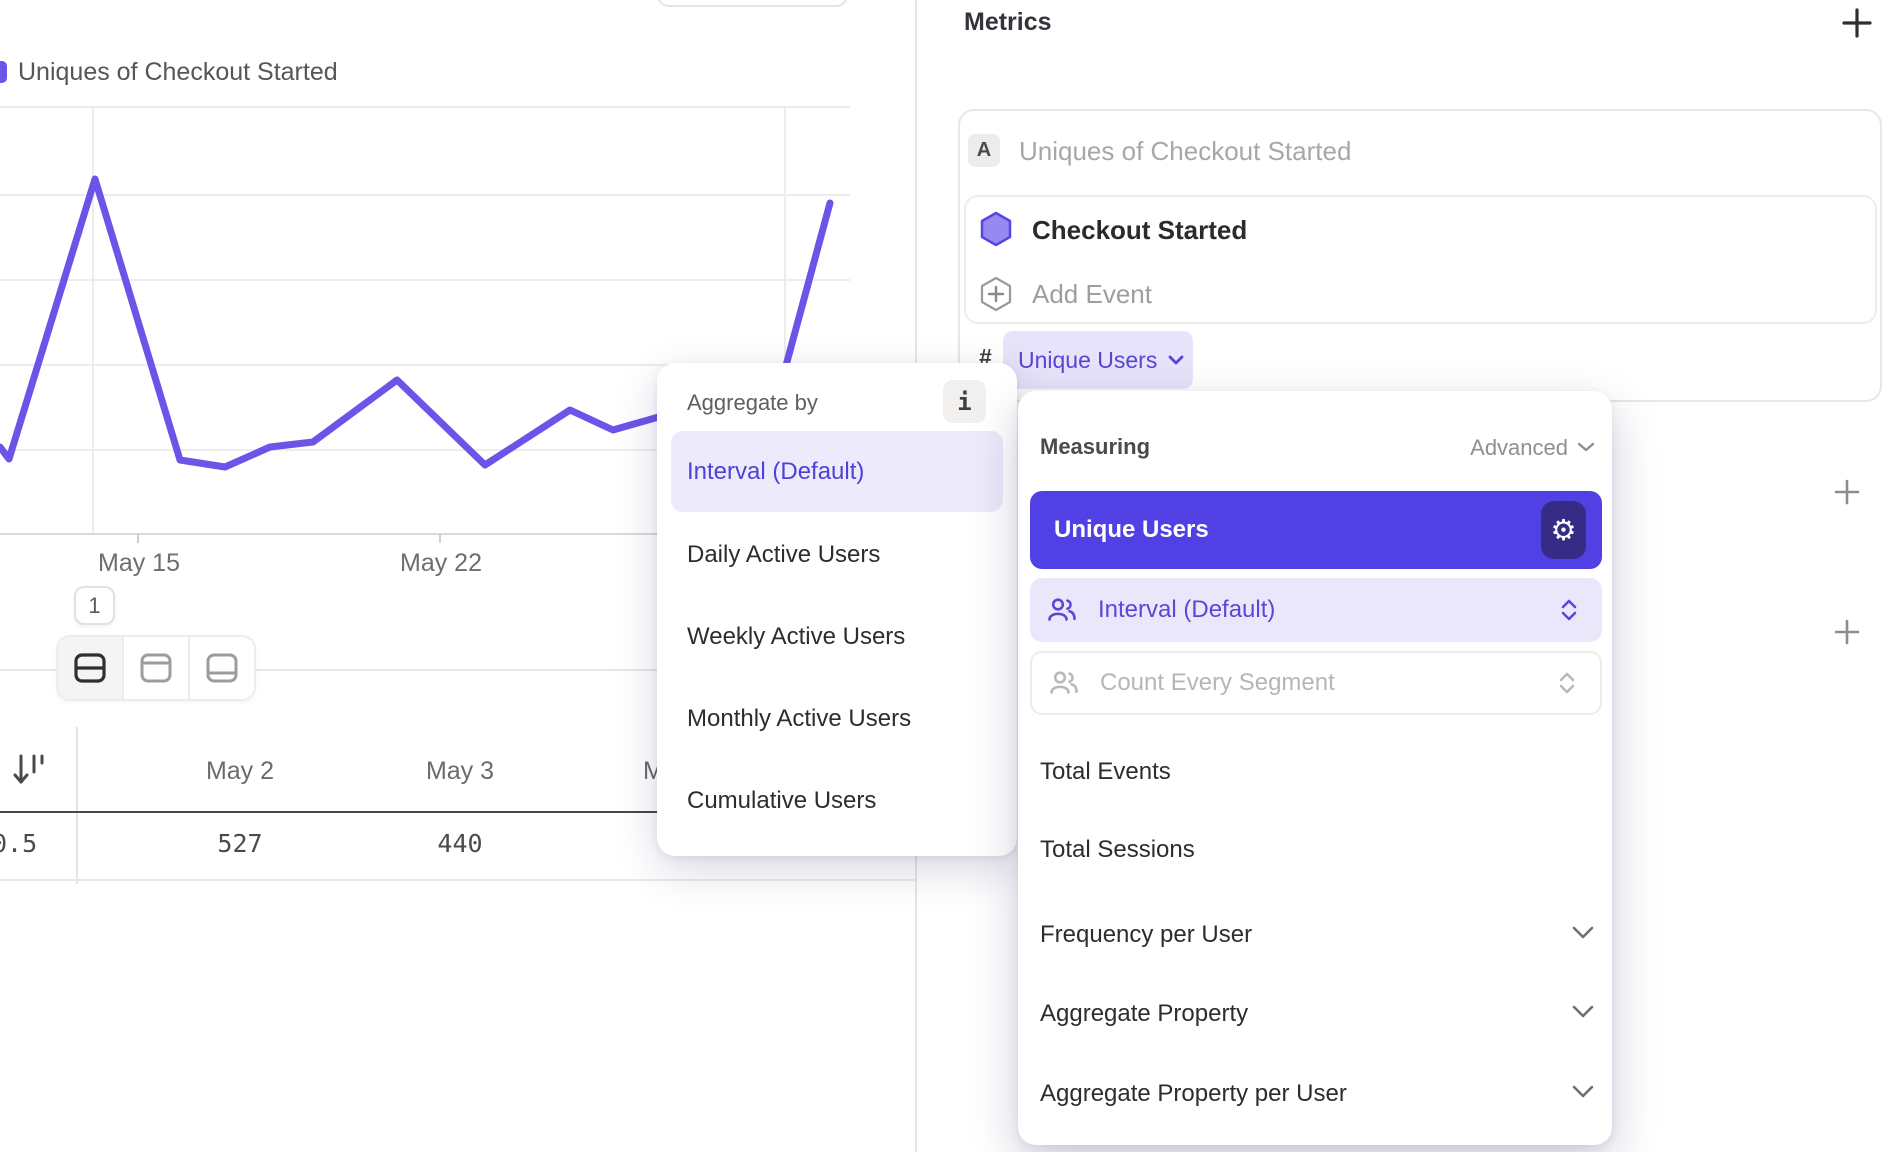 The image size is (1898, 1152). I want to click on menu-item-interval-default: Interval (Default), so click(837, 471).